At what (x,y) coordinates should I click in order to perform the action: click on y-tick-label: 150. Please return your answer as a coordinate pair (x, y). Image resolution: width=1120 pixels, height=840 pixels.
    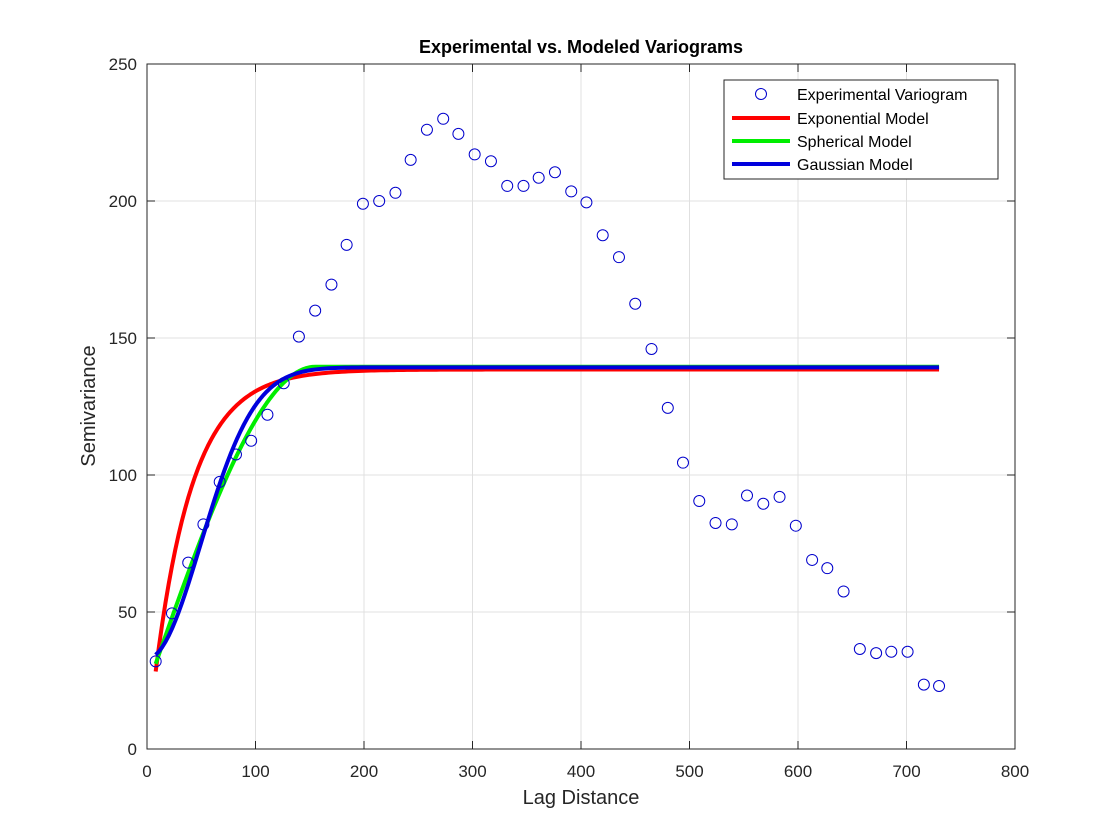
    Looking at the image, I should click on (123, 338).